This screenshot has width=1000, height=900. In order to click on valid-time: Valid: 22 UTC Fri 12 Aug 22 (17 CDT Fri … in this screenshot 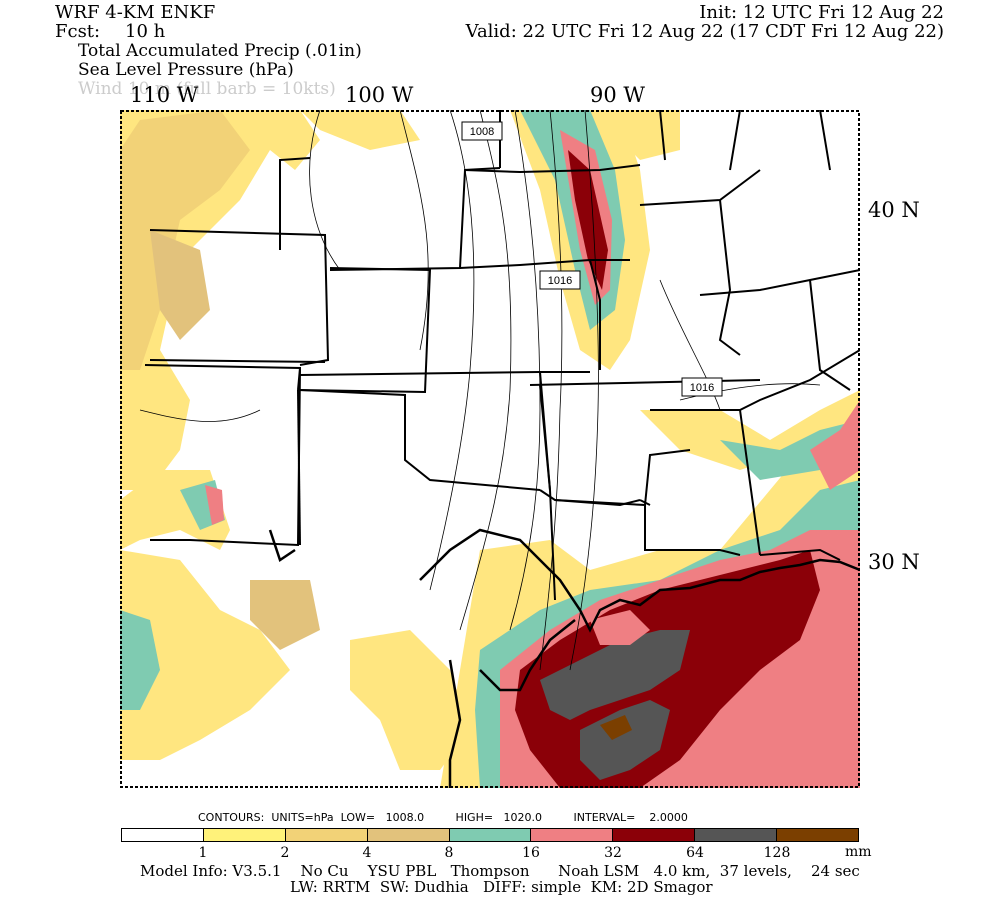, I will do `click(704, 31)`.